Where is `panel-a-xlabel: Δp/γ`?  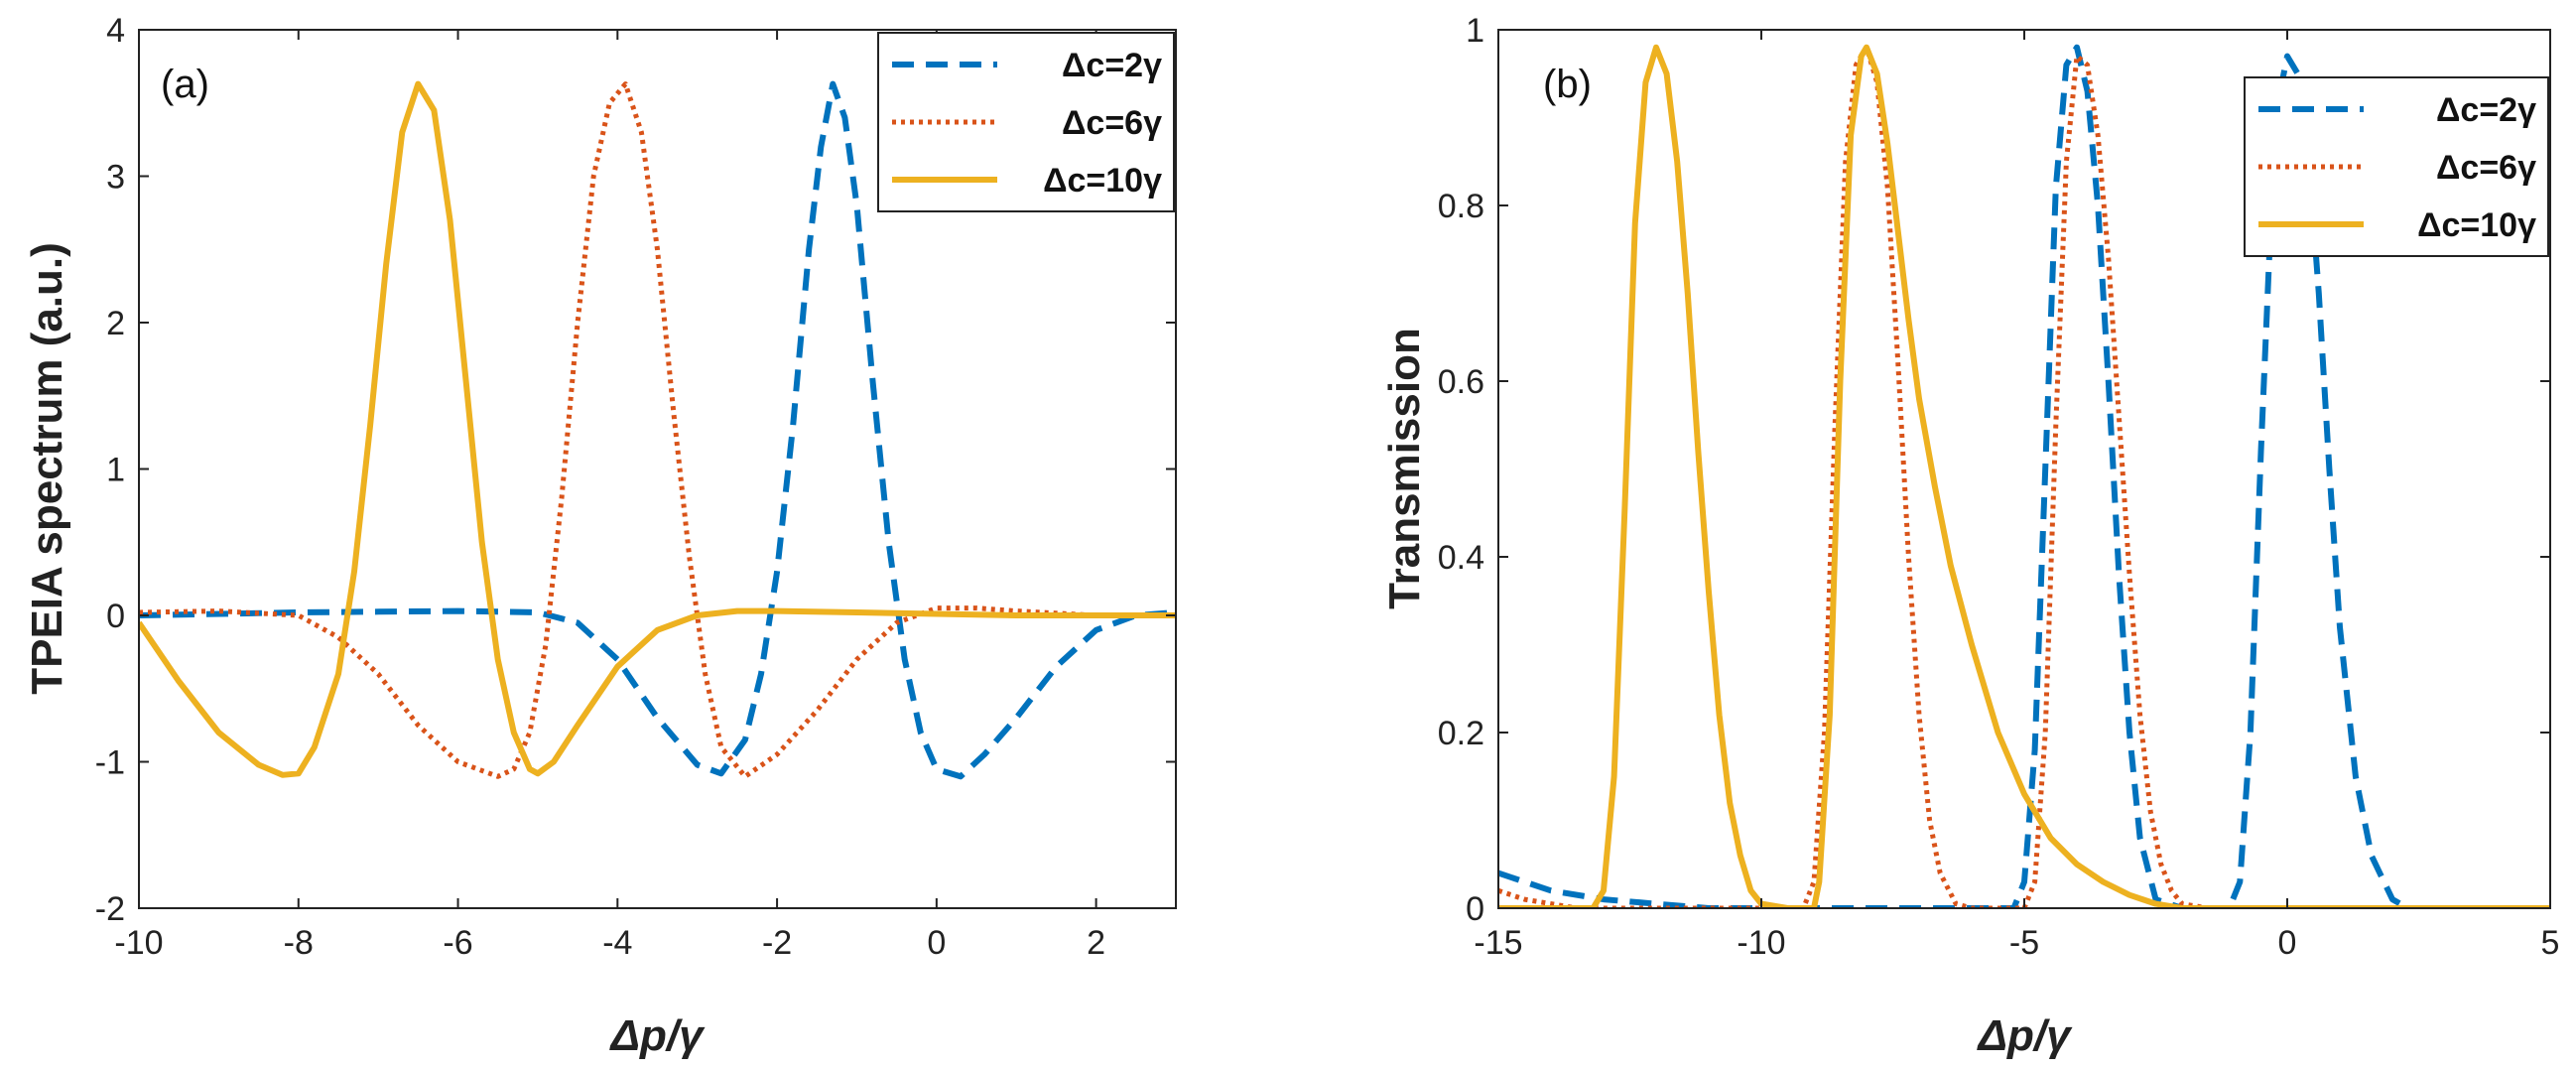
panel-a-xlabel: Δp/γ is located at coordinates (657, 1035).